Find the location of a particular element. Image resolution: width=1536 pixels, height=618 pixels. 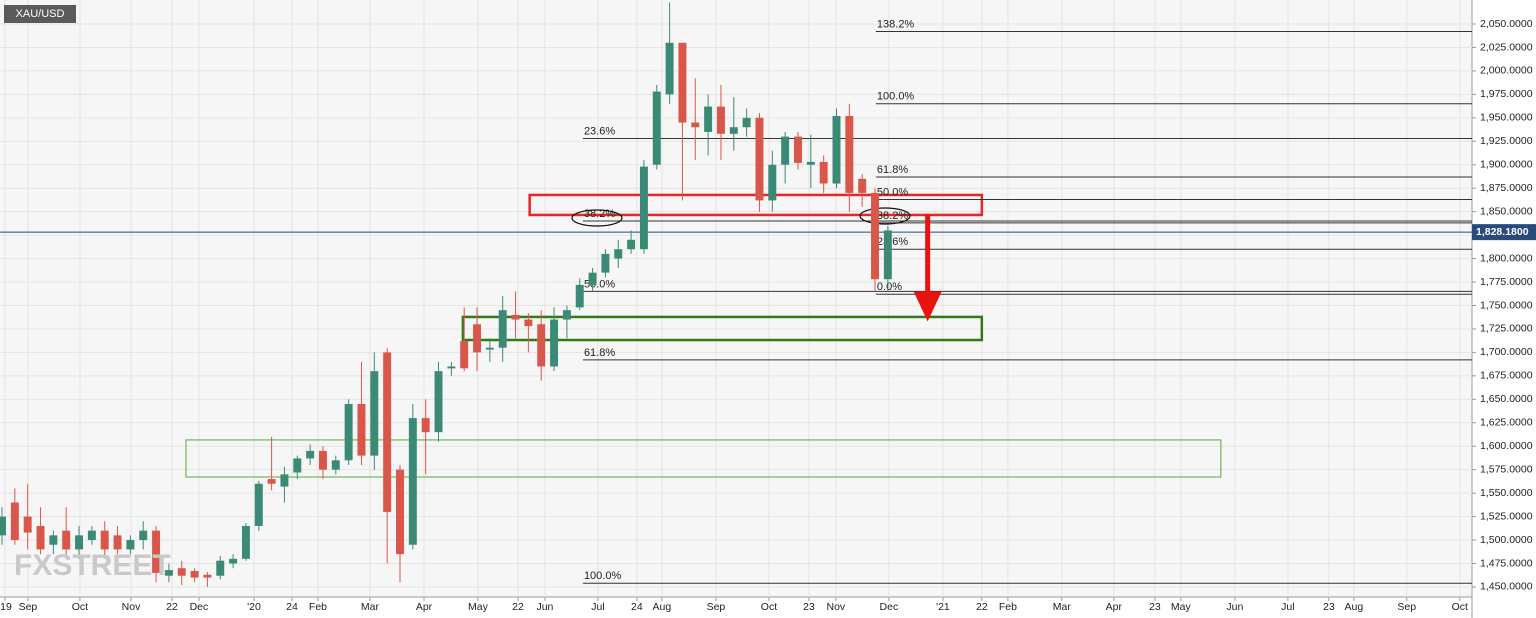

y-tick-label: 1,550.0000 is located at coordinates (1506, 493).